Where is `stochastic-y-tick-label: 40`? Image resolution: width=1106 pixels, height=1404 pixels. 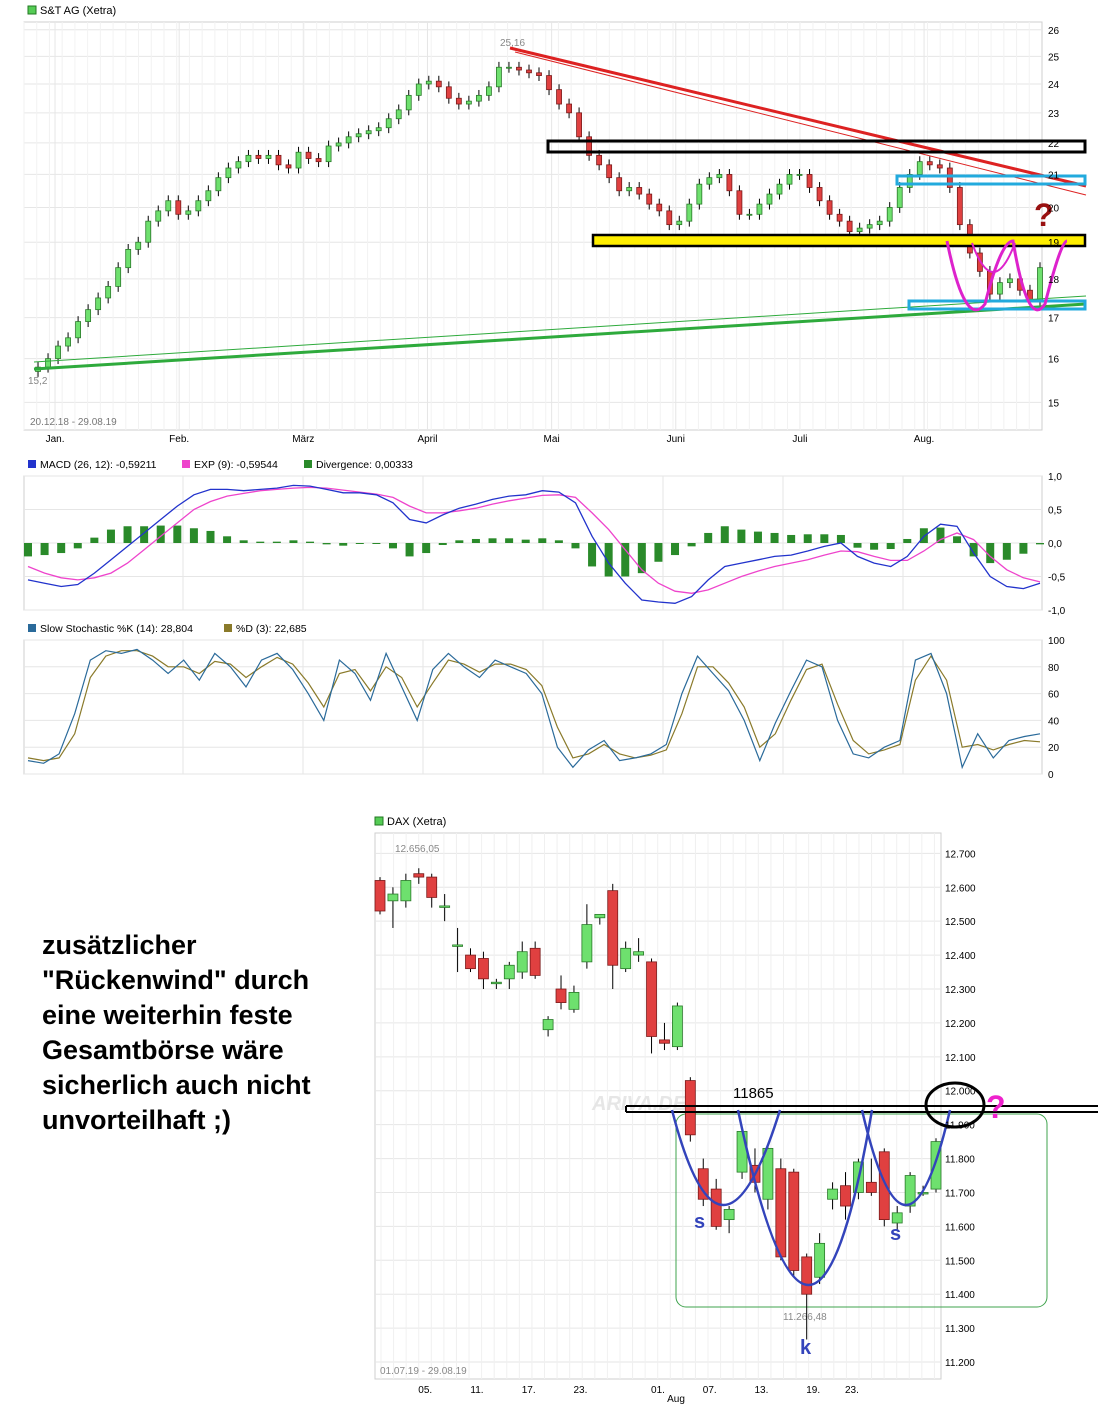
stochastic-y-tick-label: 40 is located at coordinates (1054, 721).